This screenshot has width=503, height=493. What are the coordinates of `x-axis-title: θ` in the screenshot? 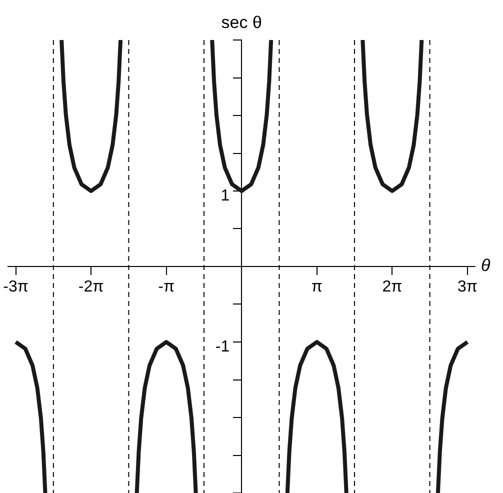 It's located at (486, 266).